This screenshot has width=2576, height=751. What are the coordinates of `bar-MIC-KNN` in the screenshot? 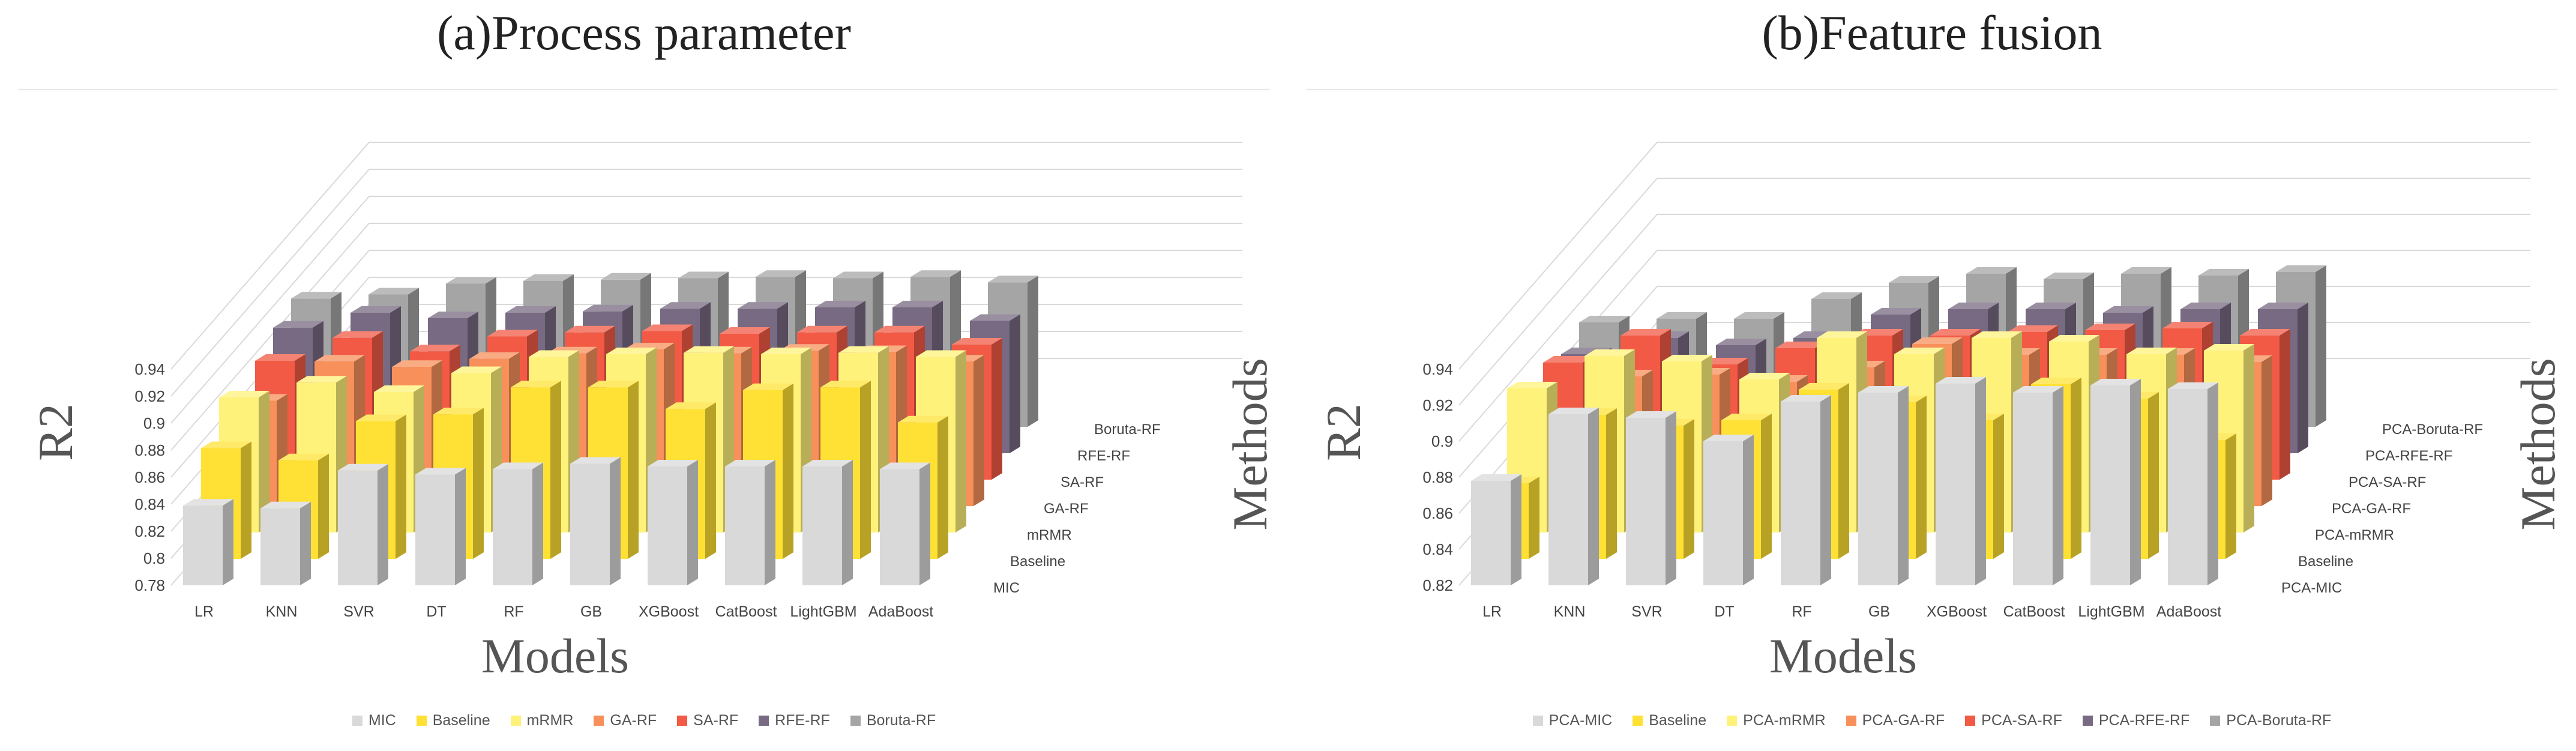 It's located at (285, 543).